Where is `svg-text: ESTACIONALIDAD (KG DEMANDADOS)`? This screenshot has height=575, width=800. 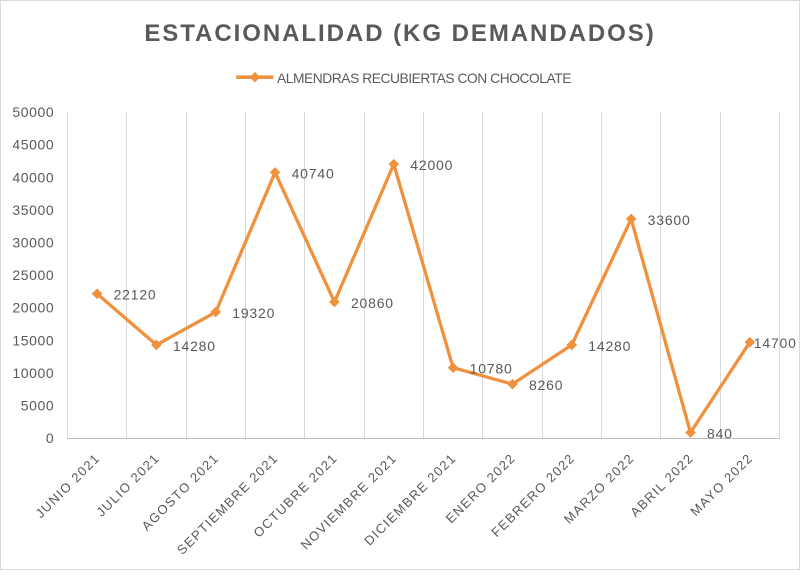 svg-text: ESTACIONALIDAD (KG DEMANDADOS) is located at coordinates (399, 33).